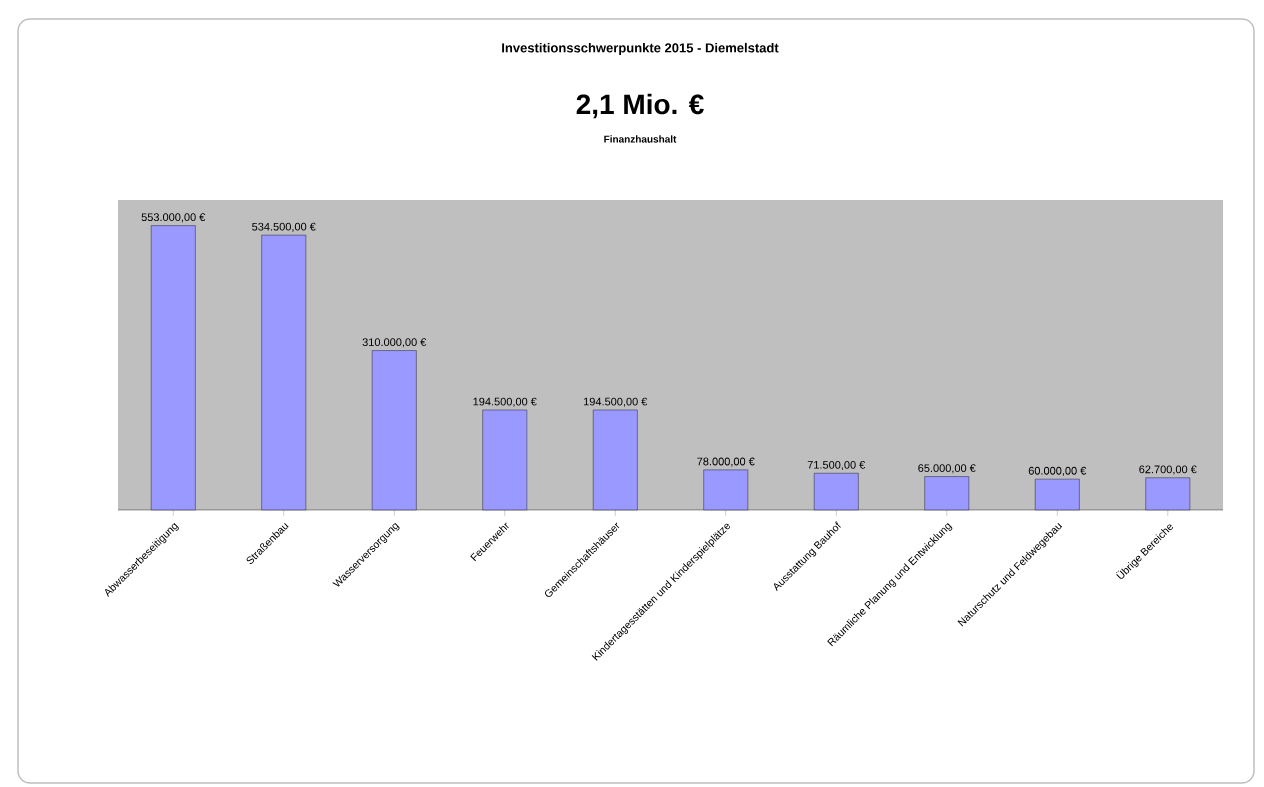 The height and width of the screenshot is (787, 1264). Describe the element at coordinates (394, 343) in the screenshot. I see `data-label: 310.000,00 €` at that location.